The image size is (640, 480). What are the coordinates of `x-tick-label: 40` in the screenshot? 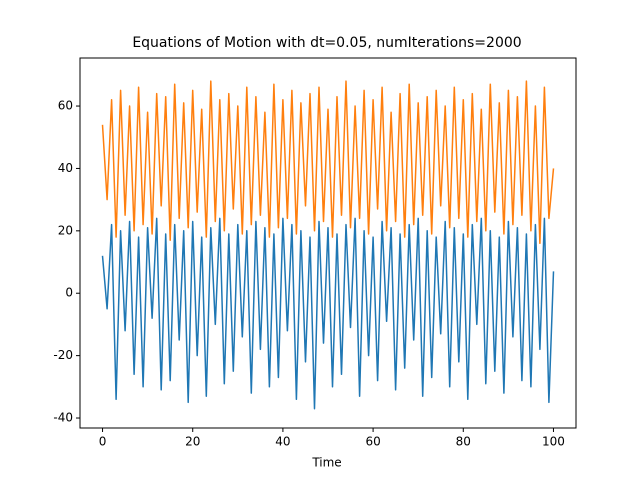 It's located at (282, 442).